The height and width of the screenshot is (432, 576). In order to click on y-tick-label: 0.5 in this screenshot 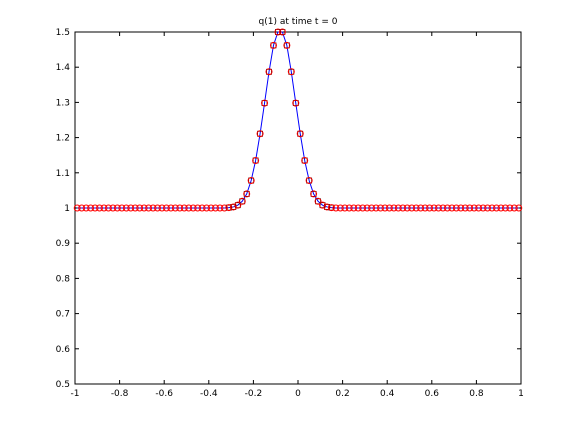, I will do `click(63, 385)`.